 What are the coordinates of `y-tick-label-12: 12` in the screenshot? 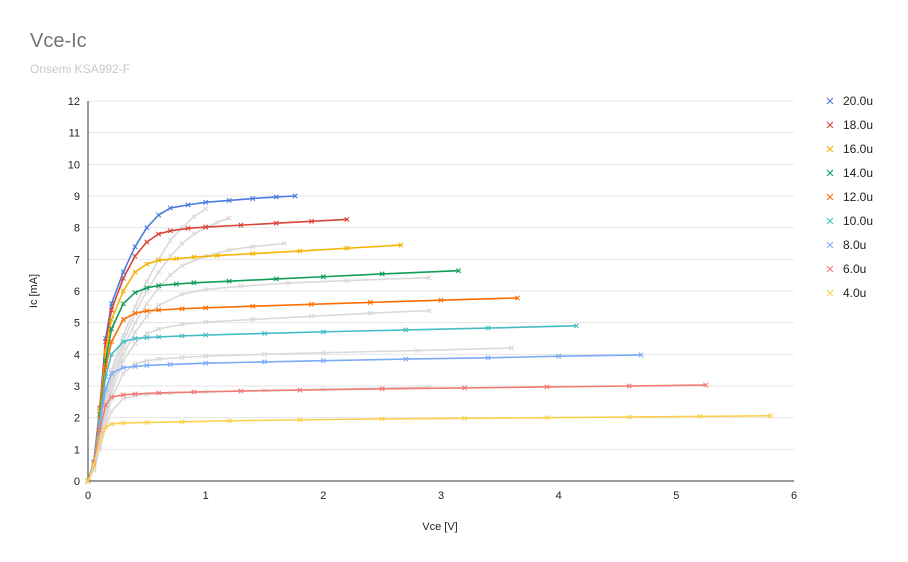 It's located at (74, 102).